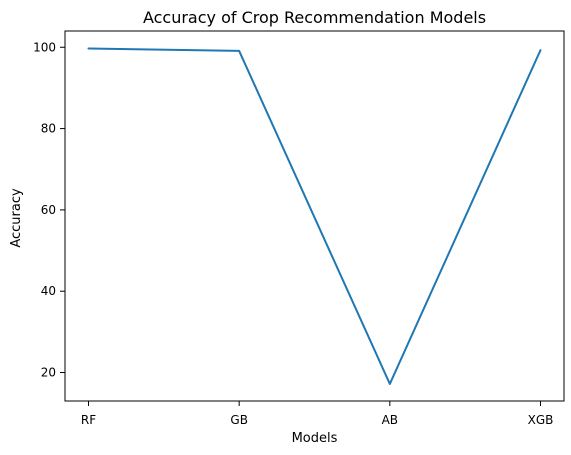  Describe the element at coordinates (239, 420) in the screenshot. I see `x-tick-label: GB` at that location.